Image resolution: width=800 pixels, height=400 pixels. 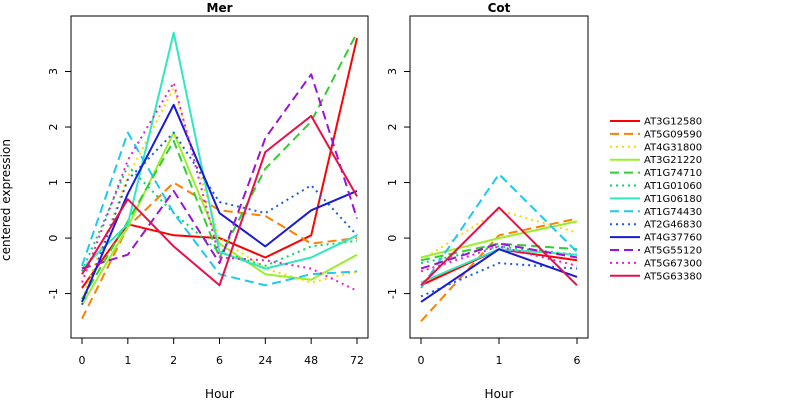 I want to click on x-tick-label-mer-2: 2, so click(x=173, y=360).